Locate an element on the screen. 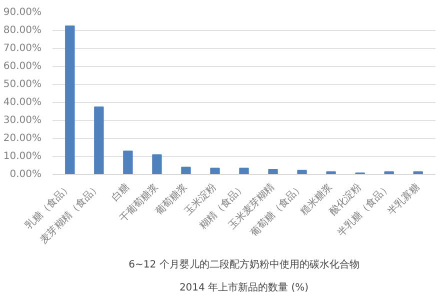  y-tick-label: 70.00% is located at coordinates (22, 48).